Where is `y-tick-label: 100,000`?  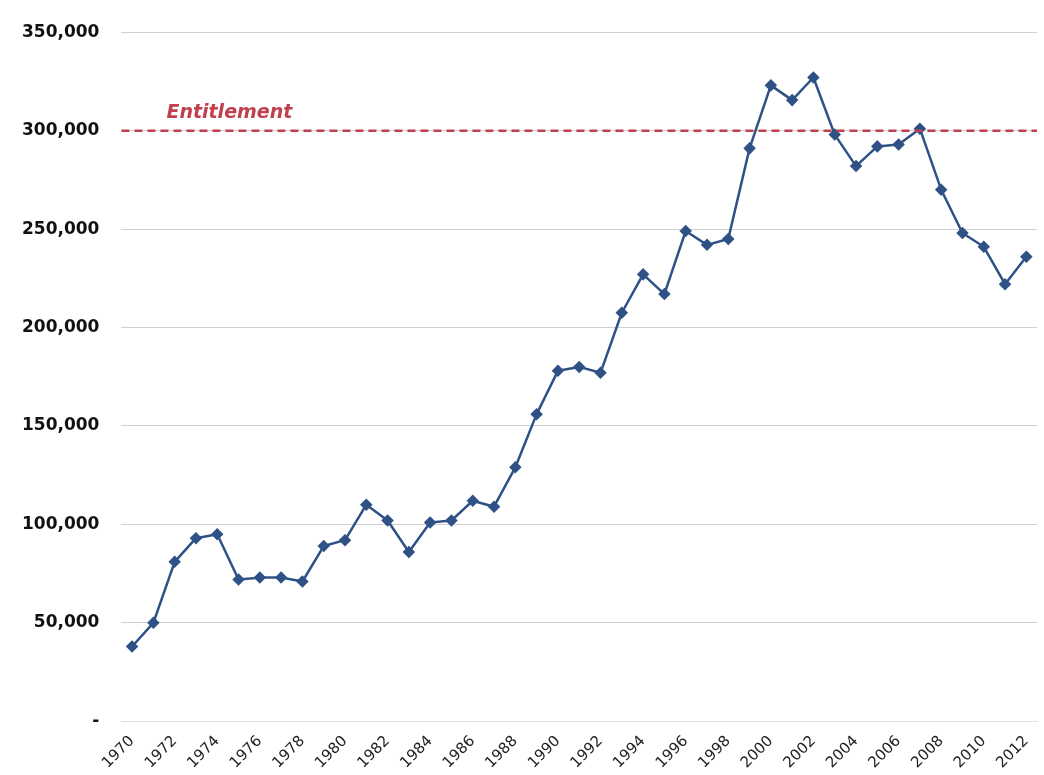
y-tick-label: 100,000 is located at coordinates (60, 522).